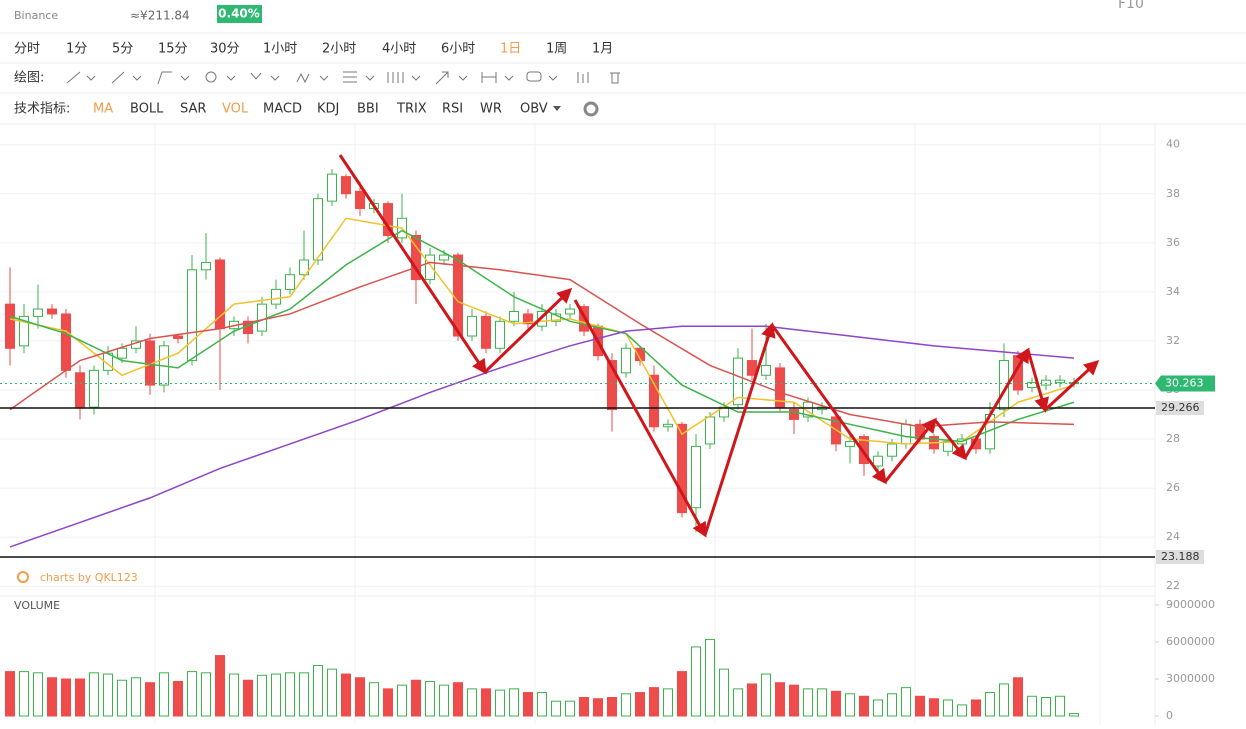 The width and height of the screenshot is (1246, 729). I want to click on period-tab: 30分, so click(225, 49).